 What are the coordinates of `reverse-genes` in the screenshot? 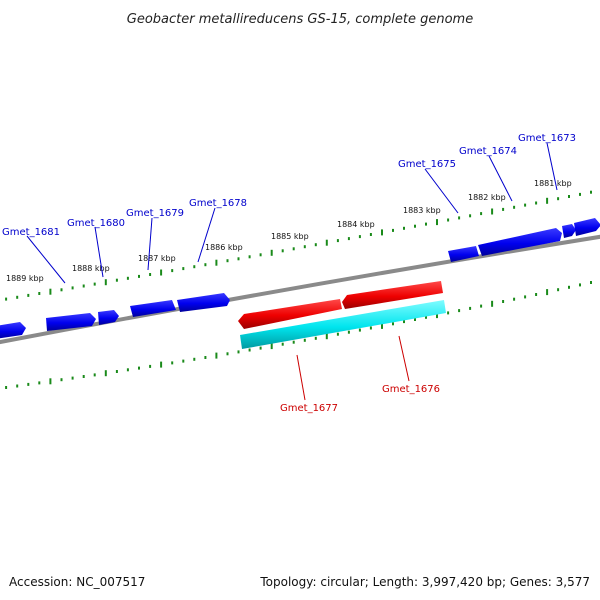 It's located at (342, 315).